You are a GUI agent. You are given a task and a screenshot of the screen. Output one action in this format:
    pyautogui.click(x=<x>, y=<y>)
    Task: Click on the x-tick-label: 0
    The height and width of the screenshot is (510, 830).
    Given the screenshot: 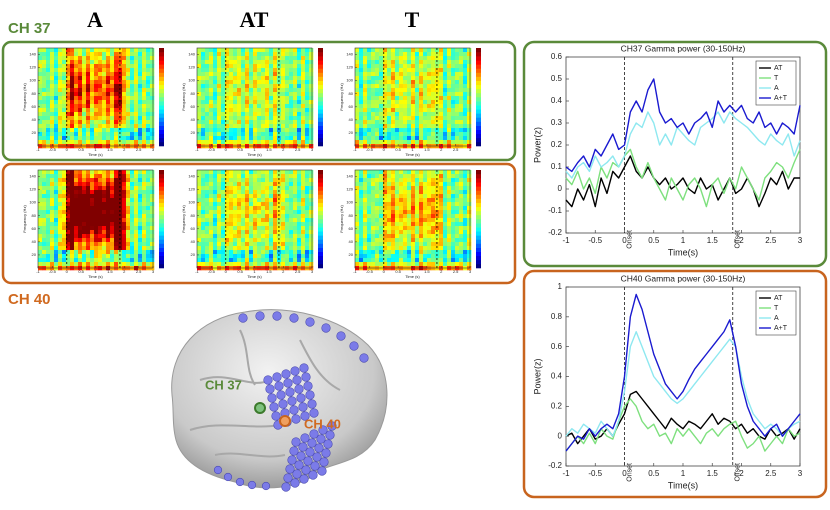 What is the action you would take?
    pyautogui.click(x=384, y=271)
    